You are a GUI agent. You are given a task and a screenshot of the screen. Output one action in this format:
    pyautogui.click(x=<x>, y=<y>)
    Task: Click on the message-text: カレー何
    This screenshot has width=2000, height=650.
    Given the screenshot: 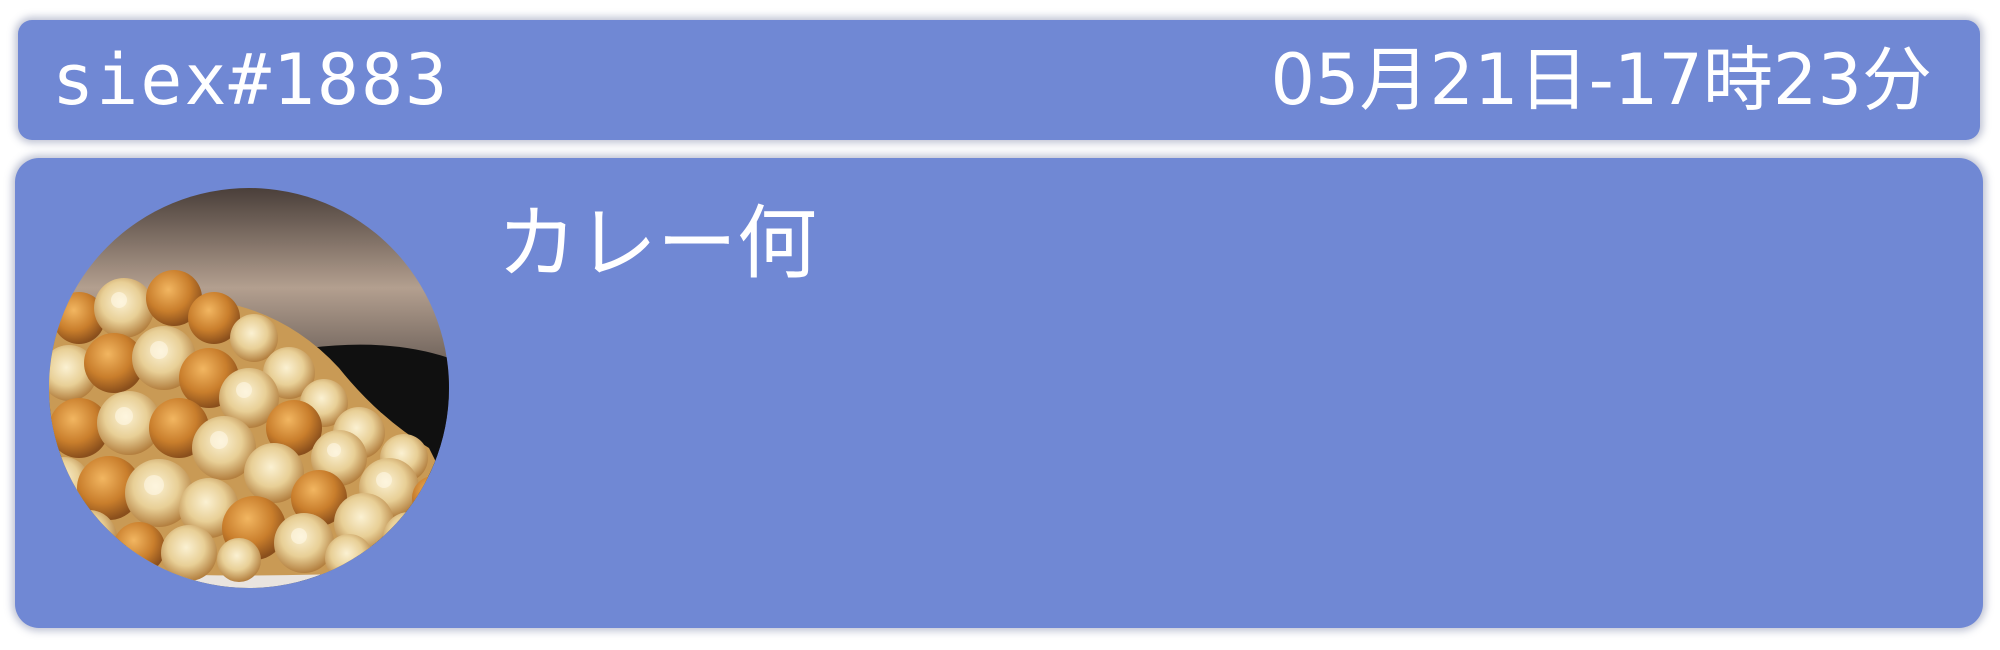 What is the action you would take?
    pyautogui.click(x=657, y=243)
    